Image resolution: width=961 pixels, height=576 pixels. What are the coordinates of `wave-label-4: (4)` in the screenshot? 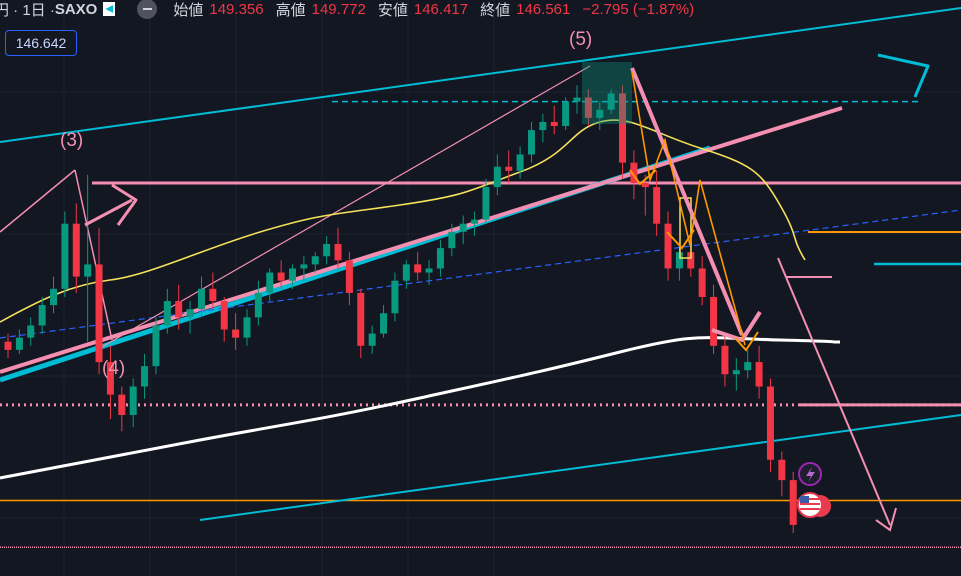 It's located at (114, 368).